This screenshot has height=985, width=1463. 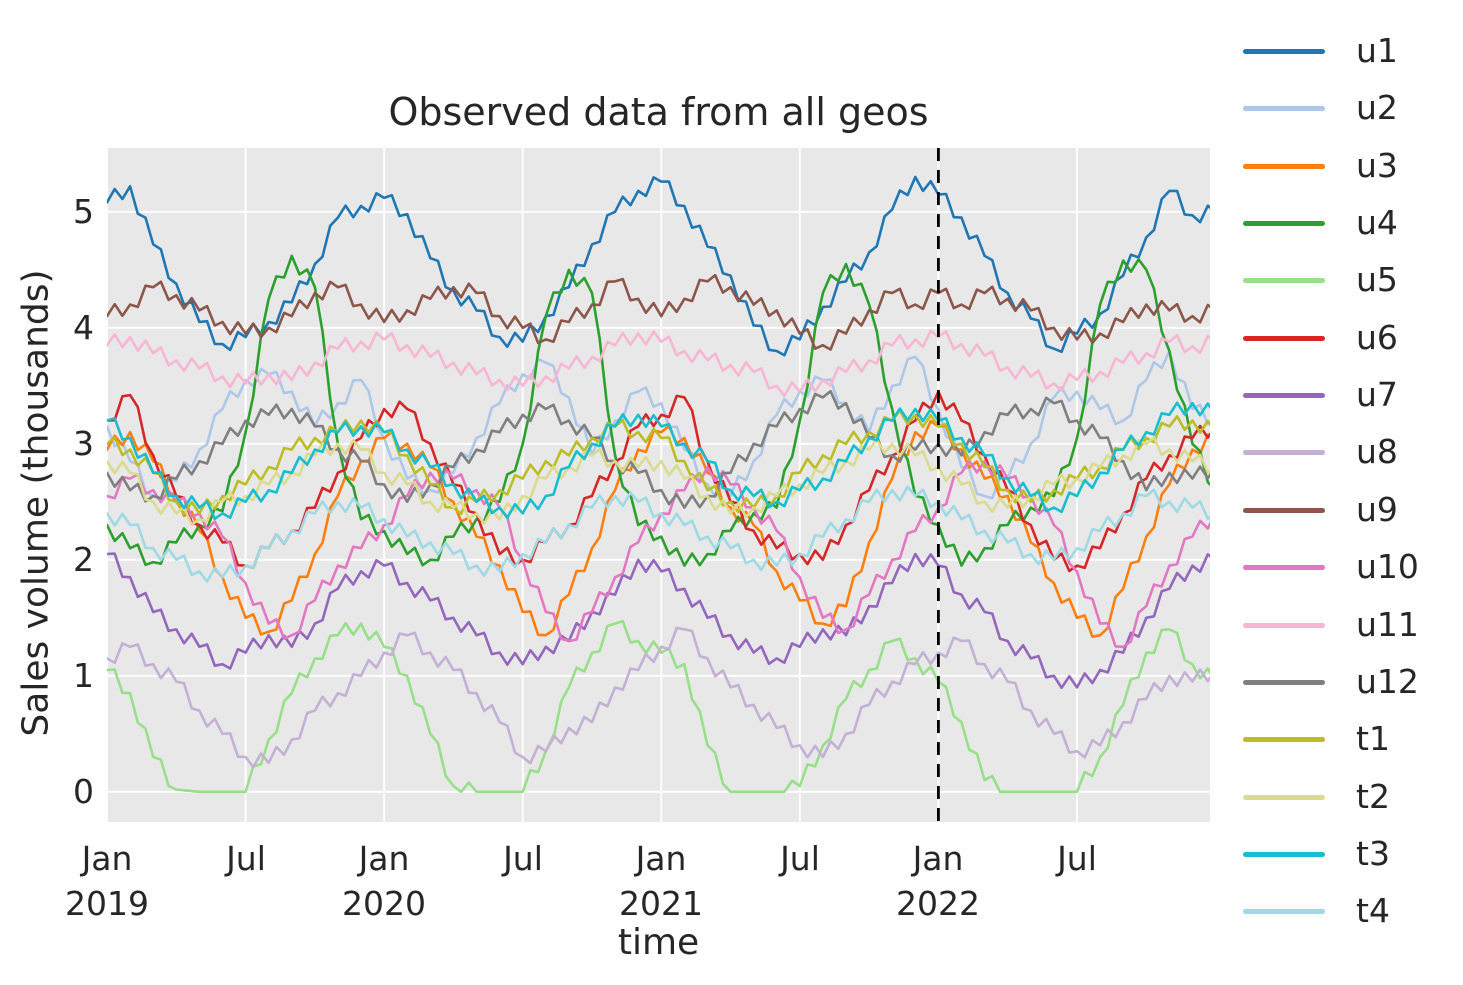 What do you see at coordinates (1284, 739) in the screenshot?
I see `legend-line-swatch-t1` at bounding box center [1284, 739].